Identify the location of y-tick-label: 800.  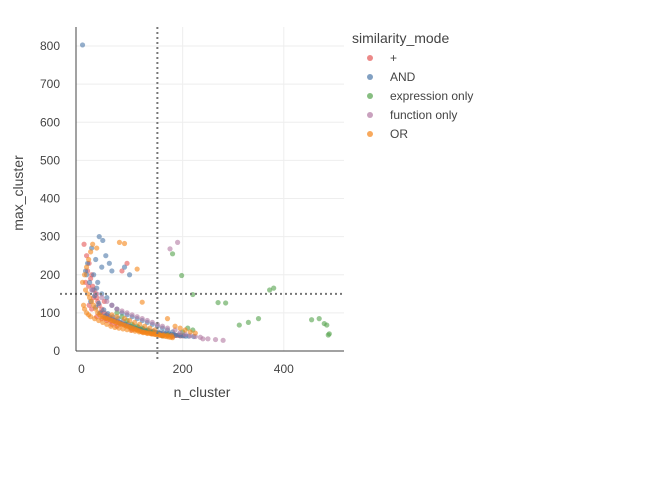
(50, 46).